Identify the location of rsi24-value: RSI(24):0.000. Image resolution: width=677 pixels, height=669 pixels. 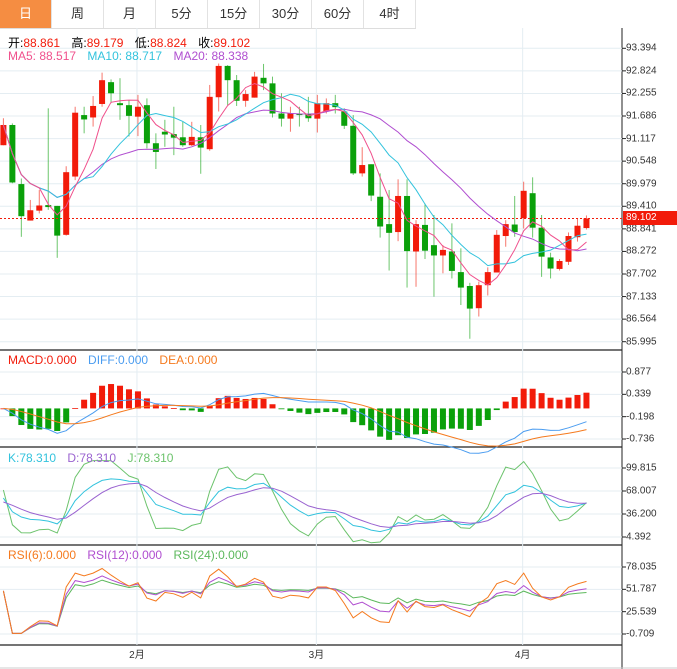
(211, 555).